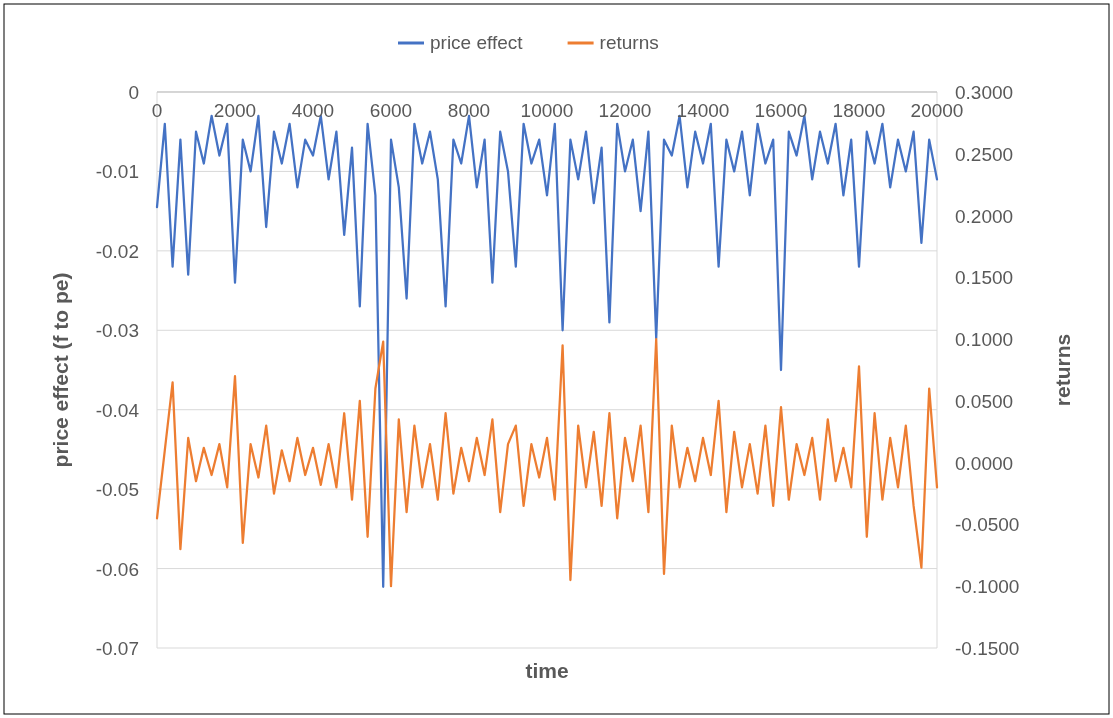  What do you see at coordinates (987, 648) in the screenshot?
I see `y2-tick-label: -0.1500` at bounding box center [987, 648].